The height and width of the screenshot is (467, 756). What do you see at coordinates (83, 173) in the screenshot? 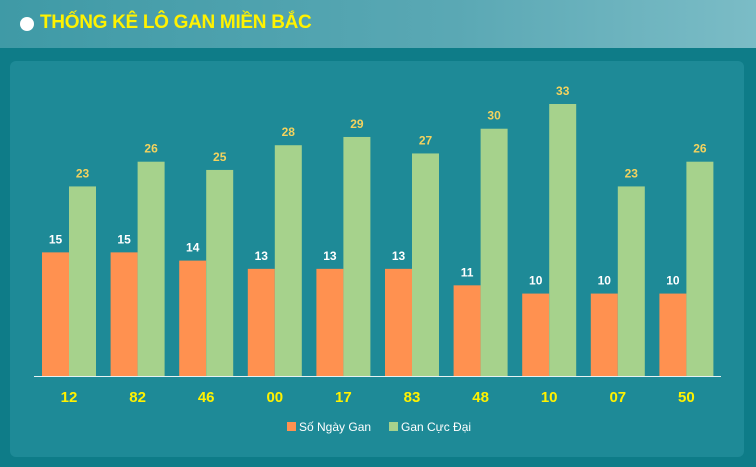
I see `data-label-gan-cuc-dai-12: 23` at bounding box center [83, 173].